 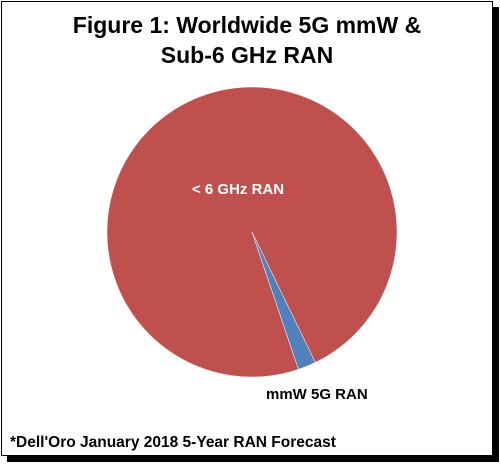 I want to click on slice-label-mmw: mmW 5G RAN, so click(x=317, y=394).